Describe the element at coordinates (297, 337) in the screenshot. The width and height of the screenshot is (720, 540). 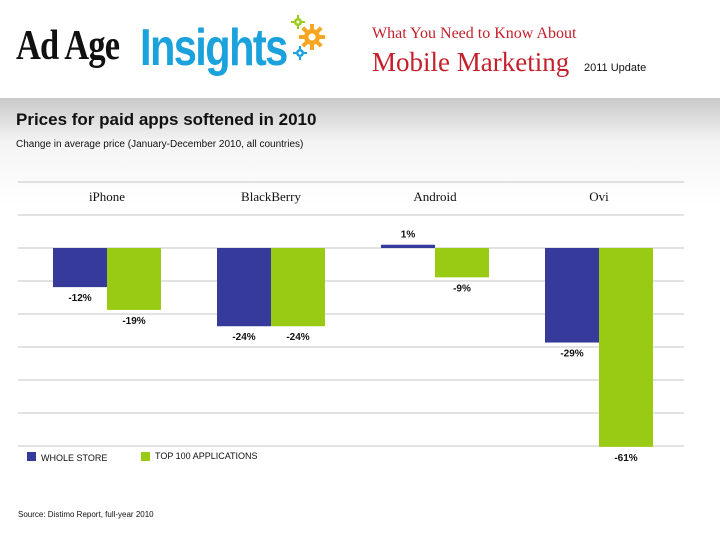
I see `data-label-top-100-applications-blackberry: -24%` at that location.